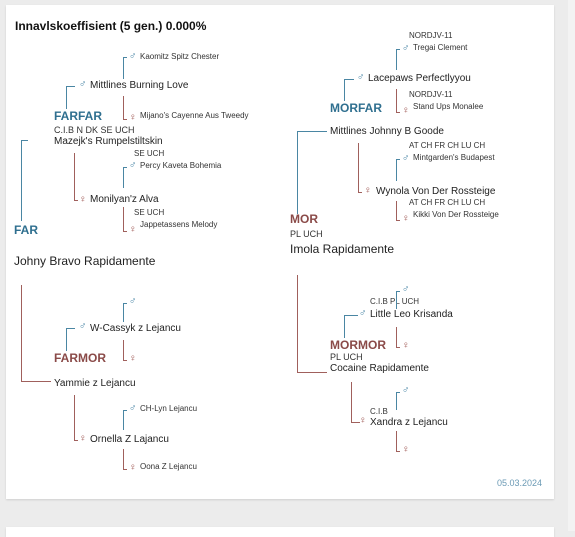 Image resolution: width=575 pixels, height=537 pixels. Describe the element at coordinates (80, 358) in the screenshot. I see `farmor-label: FARMOR` at that location.